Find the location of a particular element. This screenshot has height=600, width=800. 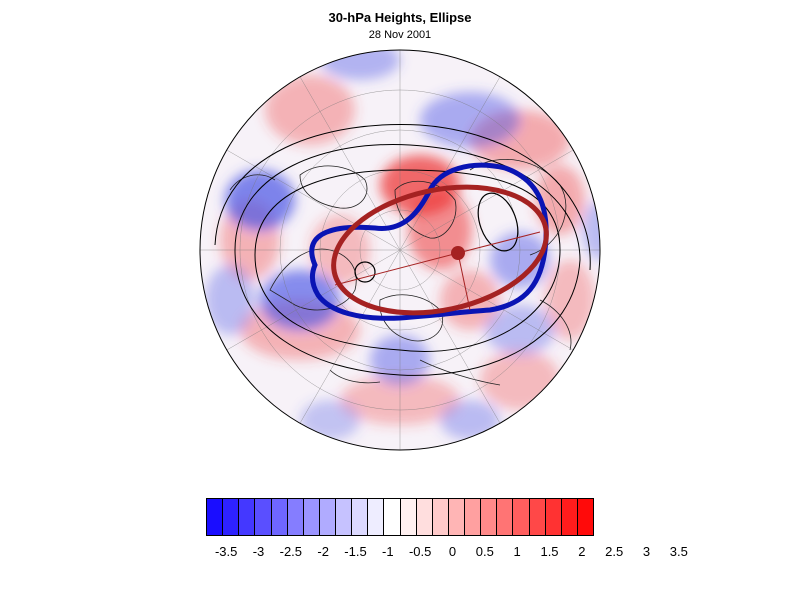

colorbar-tick-label: 0 is located at coordinates (452, 551).